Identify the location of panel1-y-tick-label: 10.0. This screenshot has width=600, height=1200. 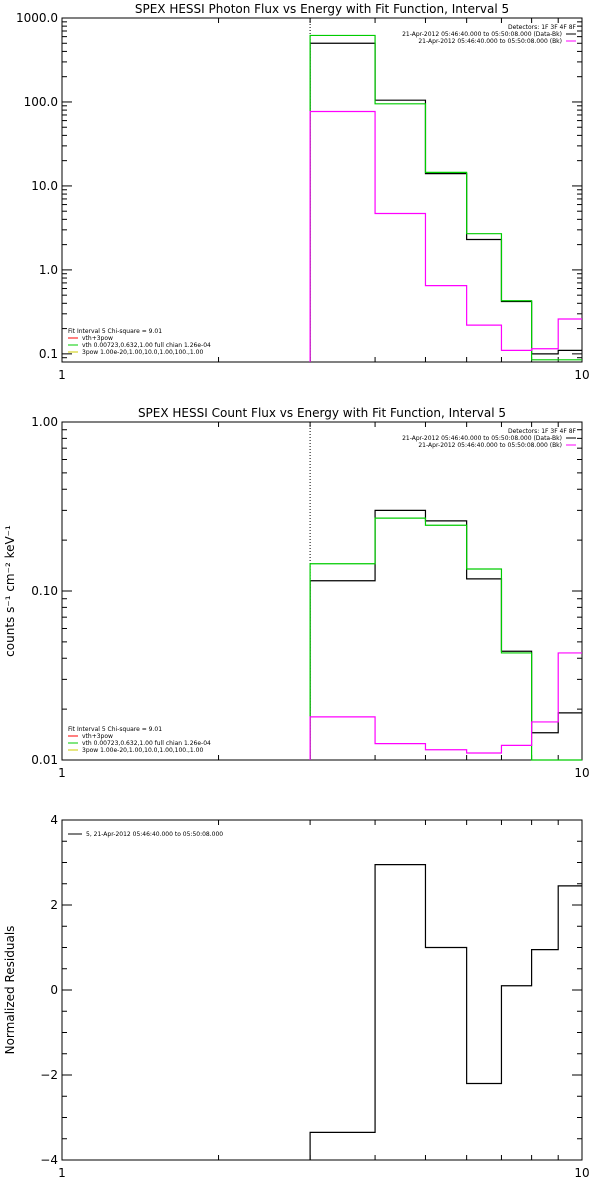
(44, 186).